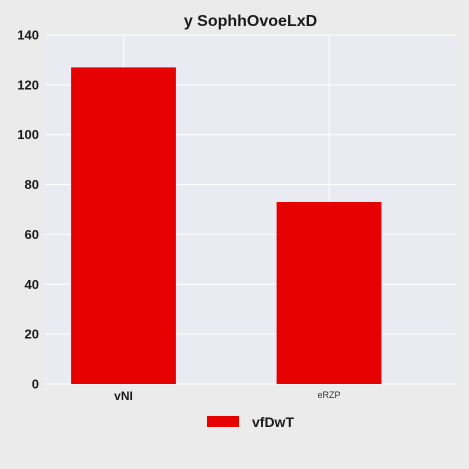 This screenshot has width=469, height=469. Describe the element at coordinates (32, 234) in the screenshot. I see `y-tick-label: 60` at that location.